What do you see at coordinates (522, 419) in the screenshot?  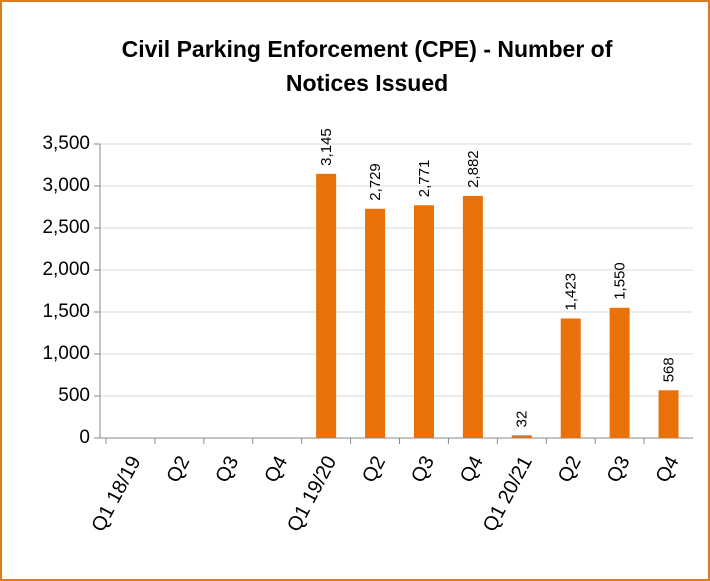 I see `value-label: 32` at bounding box center [522, 419].